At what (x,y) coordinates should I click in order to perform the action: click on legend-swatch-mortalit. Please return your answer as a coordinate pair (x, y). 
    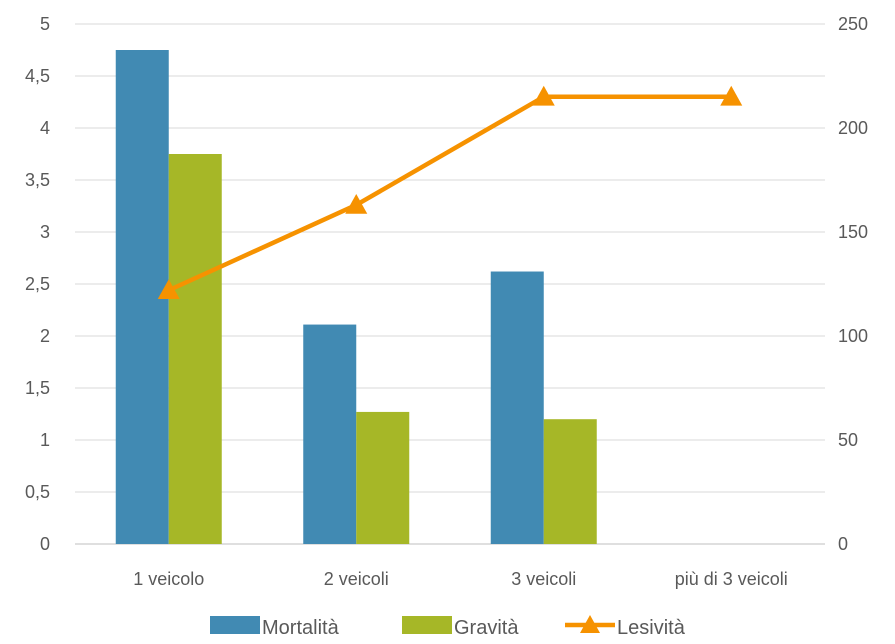
    Looking at the image, I should click on (235, 625).